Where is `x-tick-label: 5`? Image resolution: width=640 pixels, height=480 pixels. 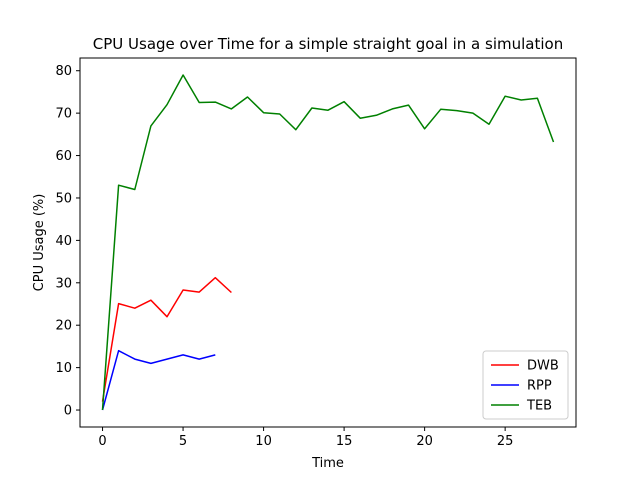
x-tick-label: 5 is located at coordinates (183, 441).